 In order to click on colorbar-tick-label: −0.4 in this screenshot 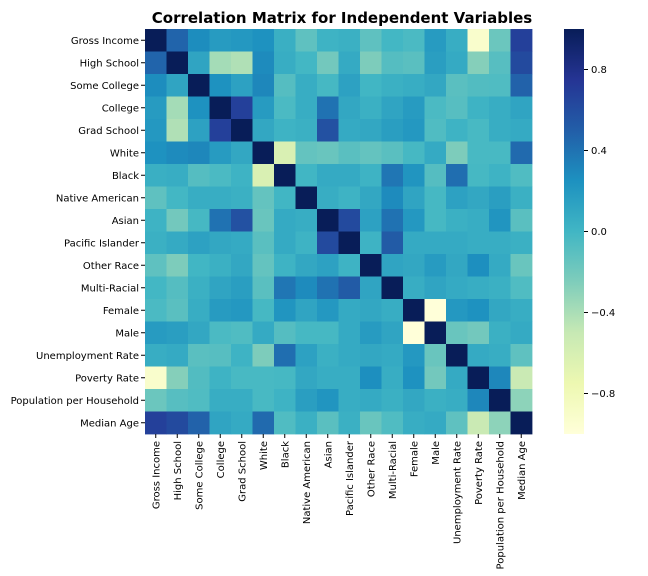, I will do `click(603, 313)`.